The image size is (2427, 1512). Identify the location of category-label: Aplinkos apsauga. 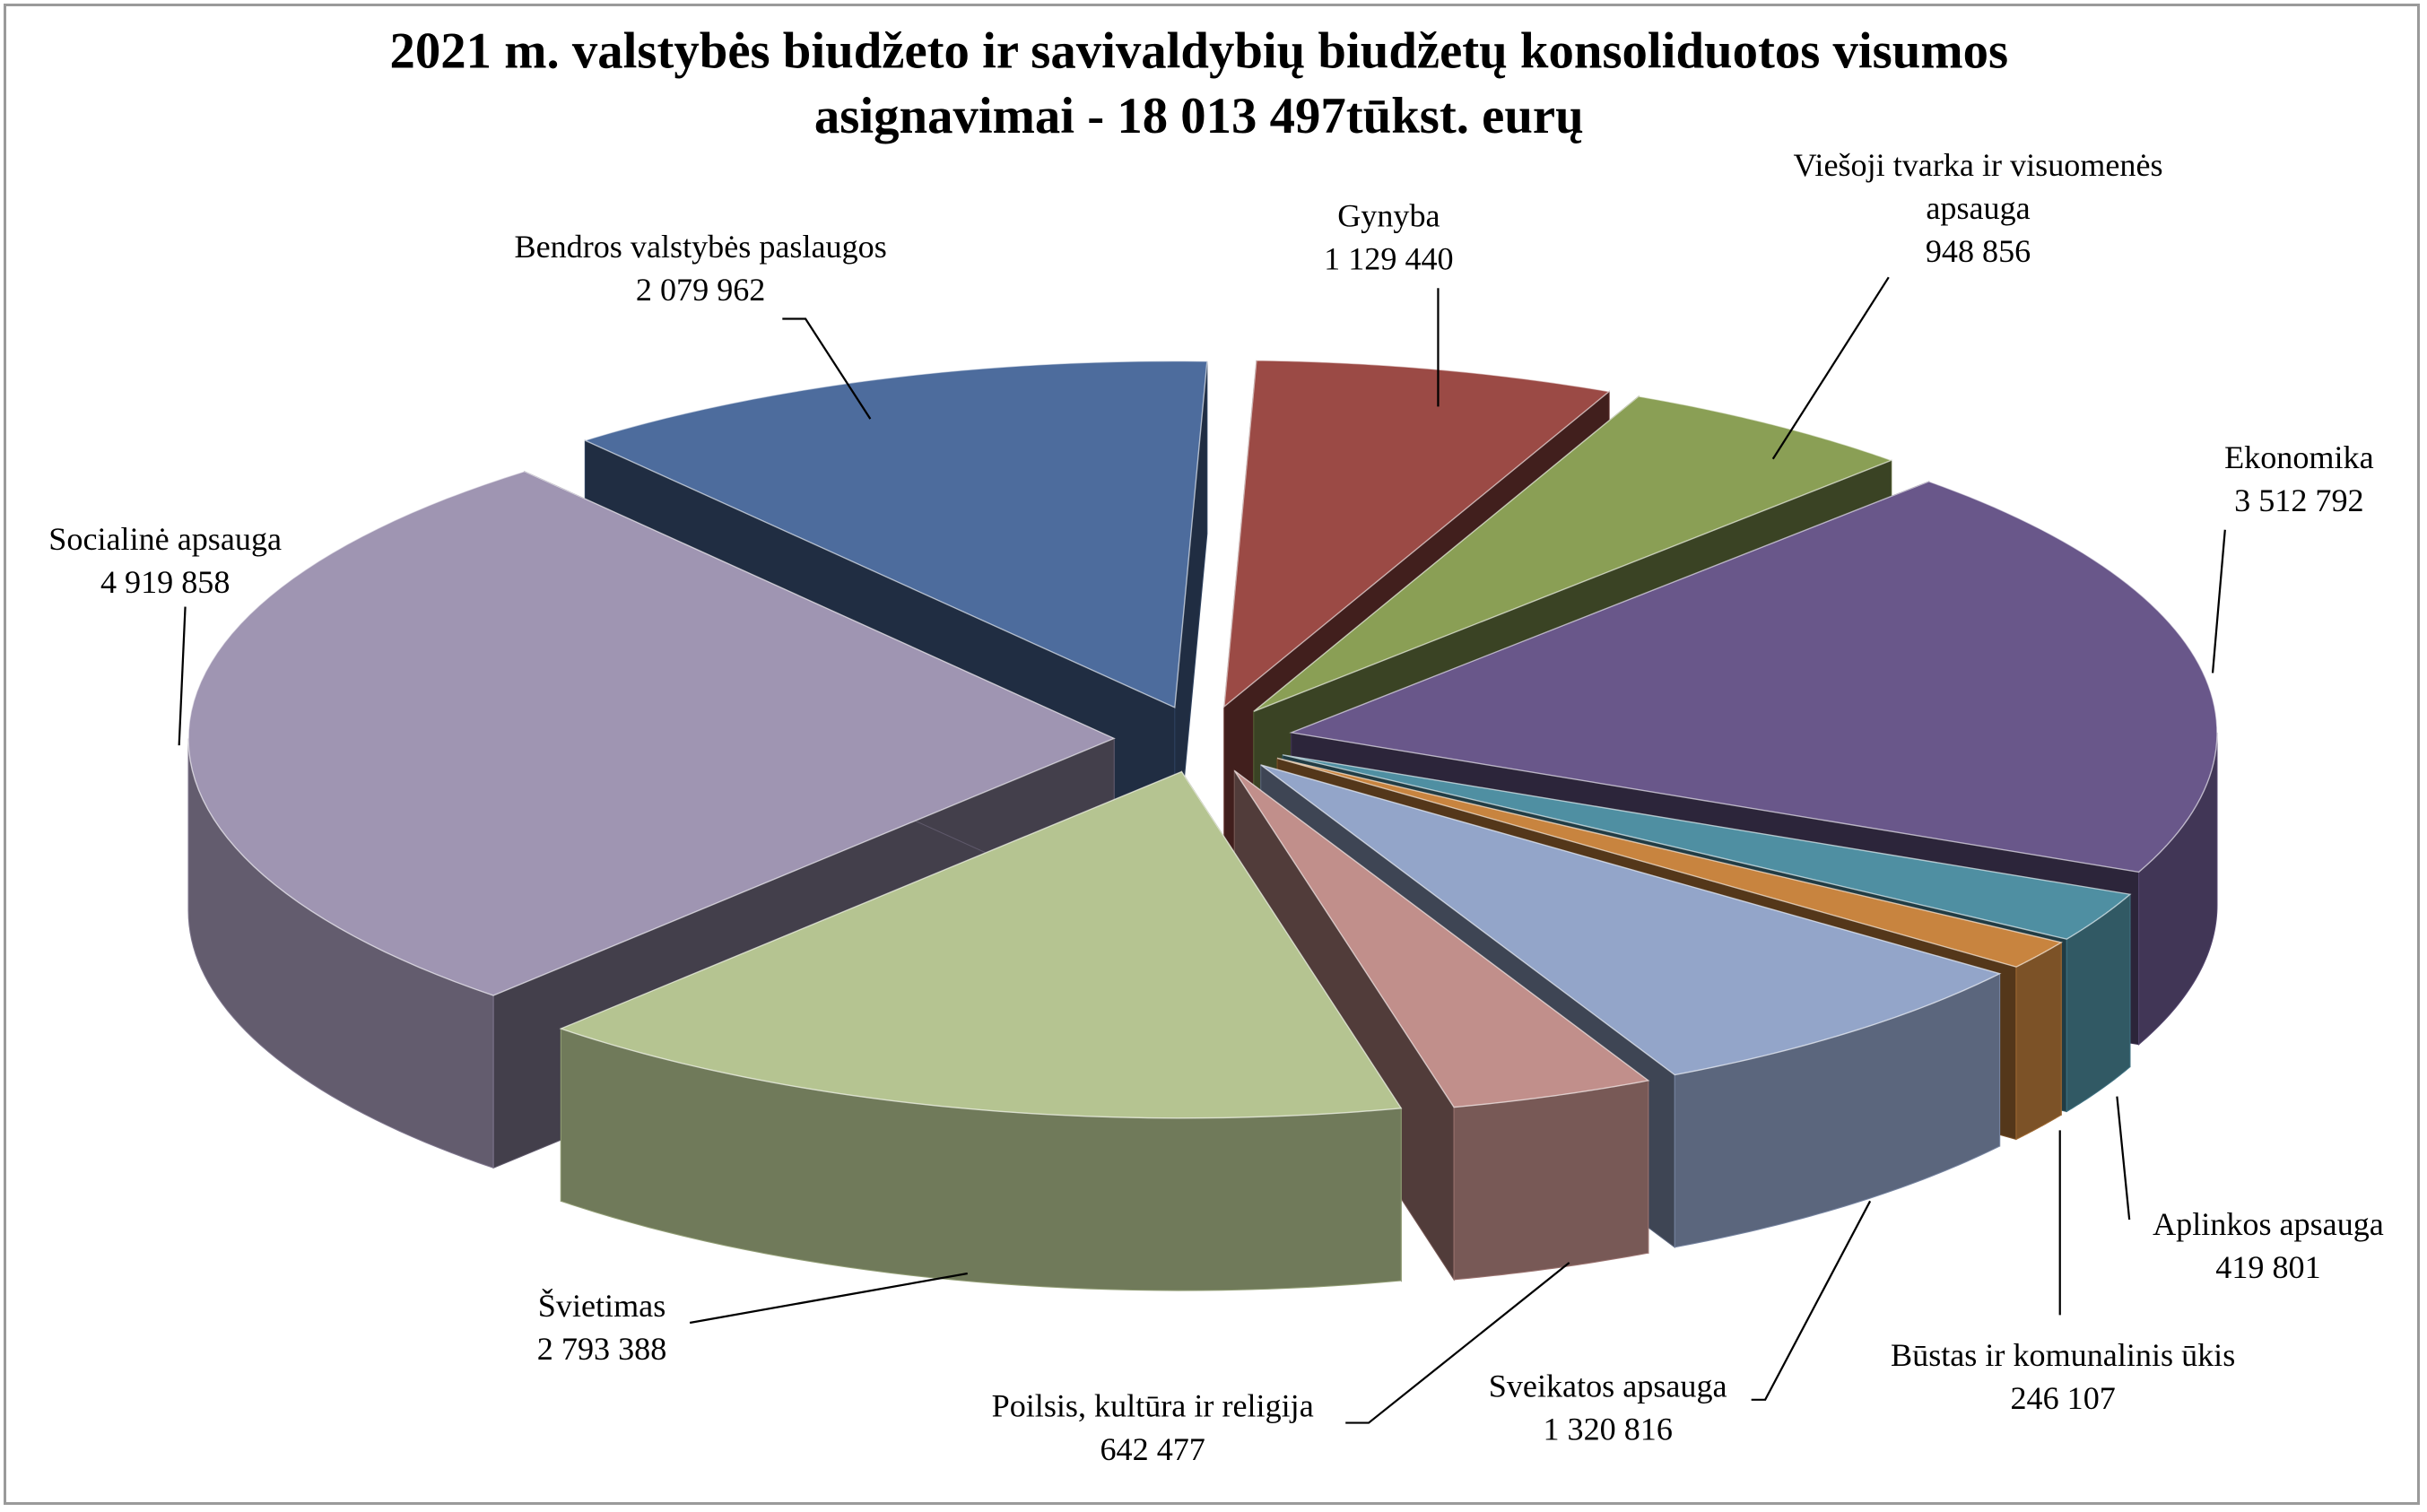
(2268, 1224).